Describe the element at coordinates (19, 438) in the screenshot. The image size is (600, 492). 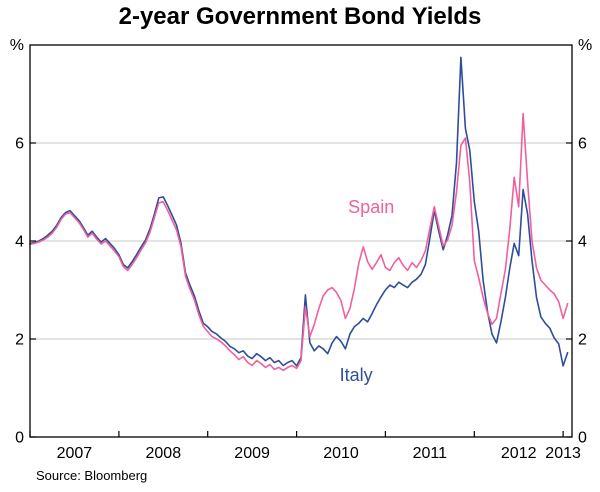
I see `y-tick-label-left: 0` at that location.